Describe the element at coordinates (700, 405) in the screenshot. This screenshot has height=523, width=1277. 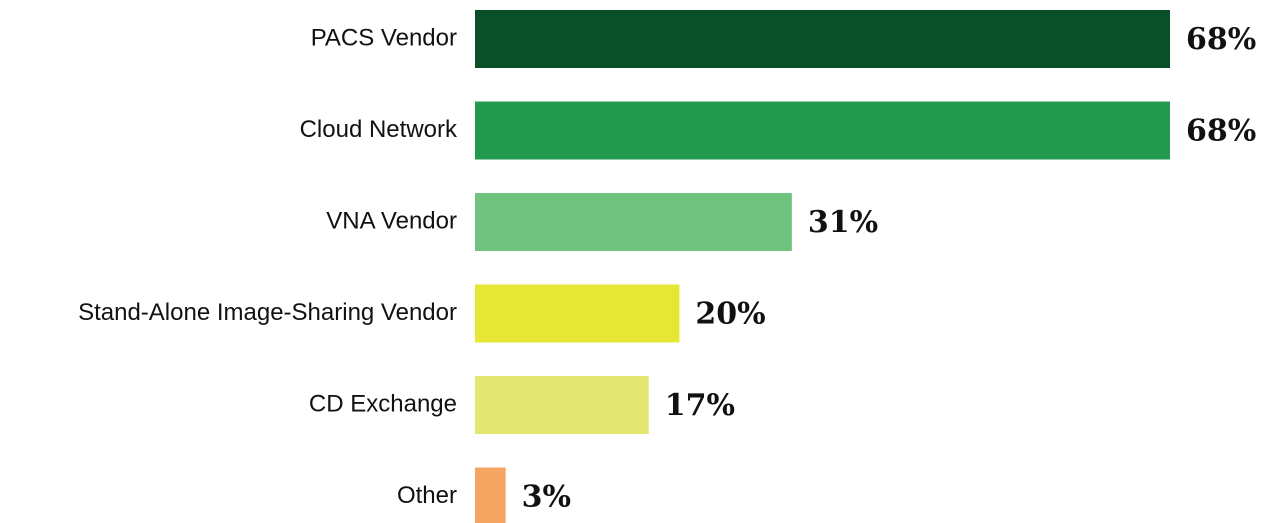
I see `value-label: 17%` at that location.